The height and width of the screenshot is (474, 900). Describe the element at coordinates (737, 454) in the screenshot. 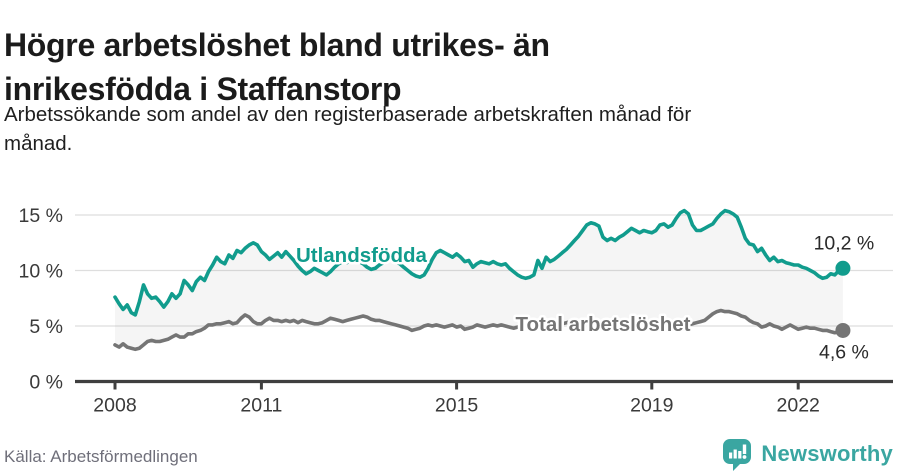

I see `newsworthy-logo-icon` at that location.